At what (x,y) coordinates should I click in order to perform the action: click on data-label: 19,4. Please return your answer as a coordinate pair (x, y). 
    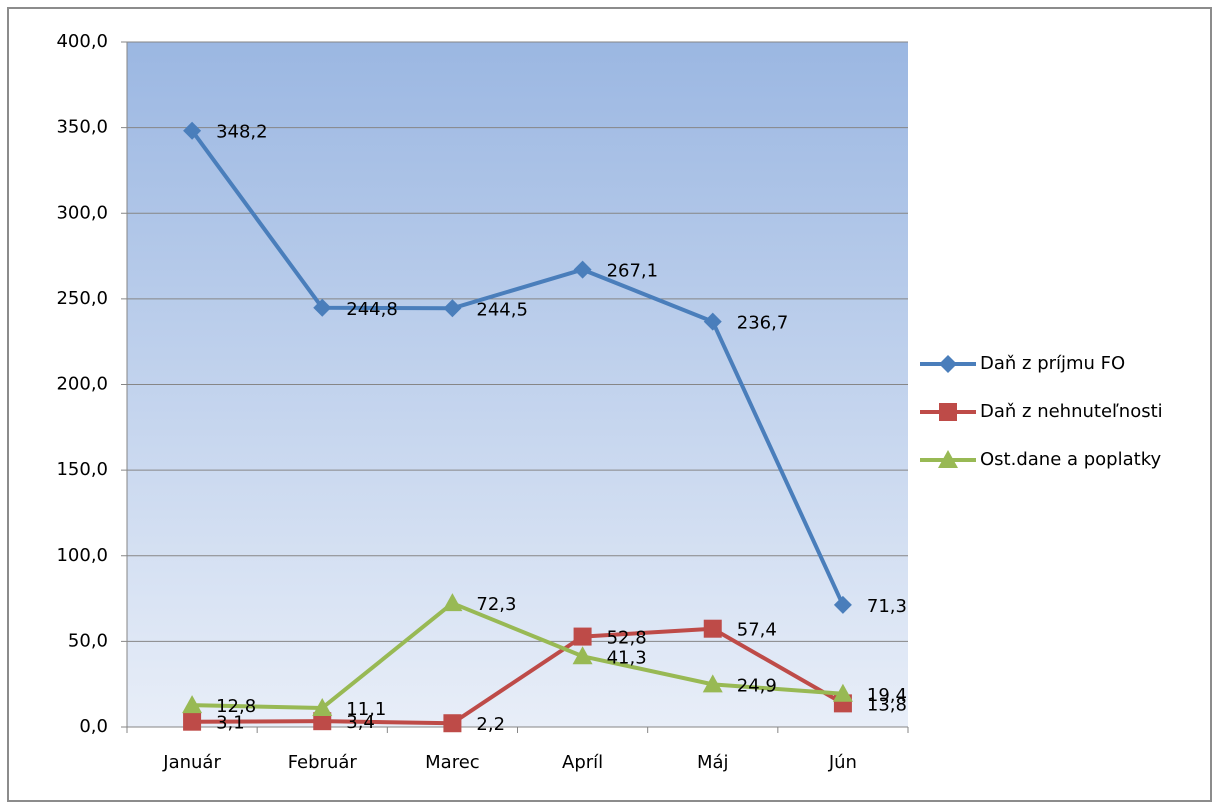
    Looking at the image, I should click on (887, 695).